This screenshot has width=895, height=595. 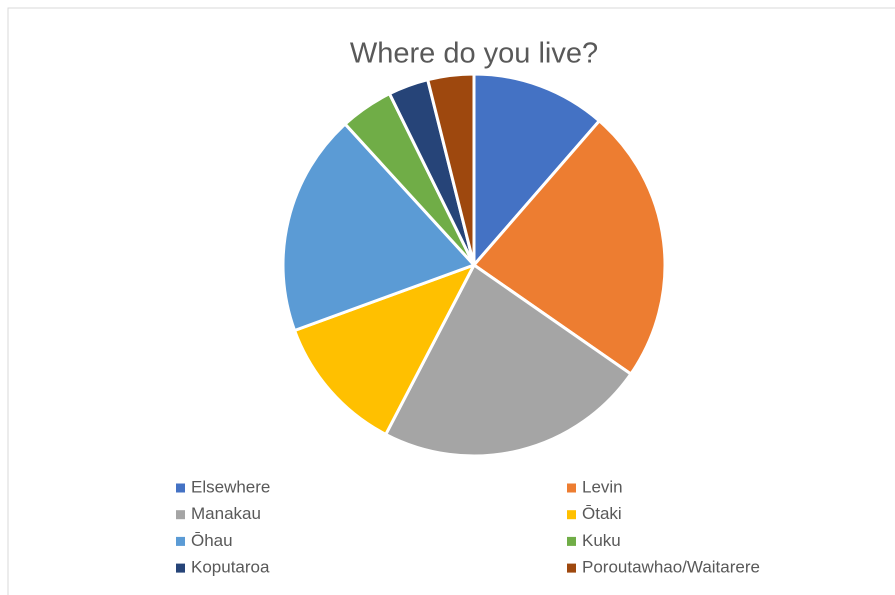 What do you see at coordinates (671, 567) in the screenshot?
I see `legend-label: Poroutawhao/Waitarere` at bounding box center [671, 567].